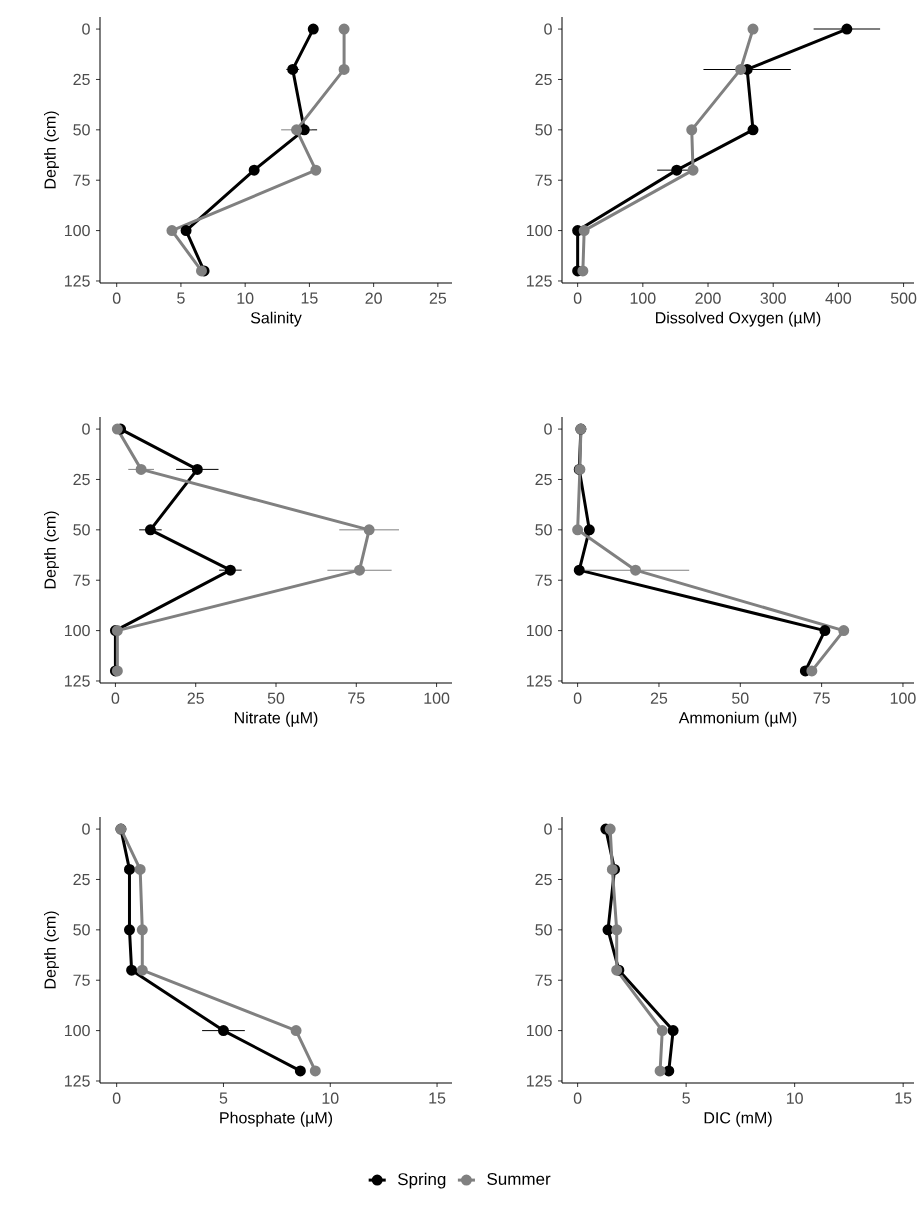 The image size is (923, 1214). I want to click on x-tick-label: 500, so click(903, 298).